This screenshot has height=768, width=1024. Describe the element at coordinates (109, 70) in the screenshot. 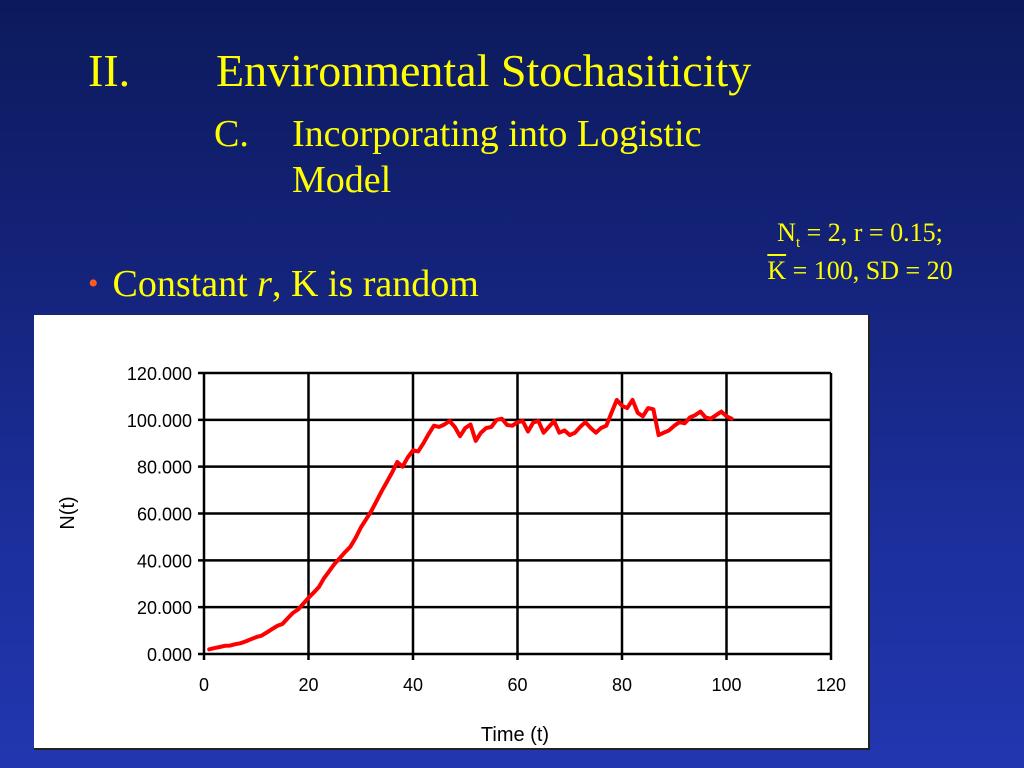

I see `title-number: II.` at that location.